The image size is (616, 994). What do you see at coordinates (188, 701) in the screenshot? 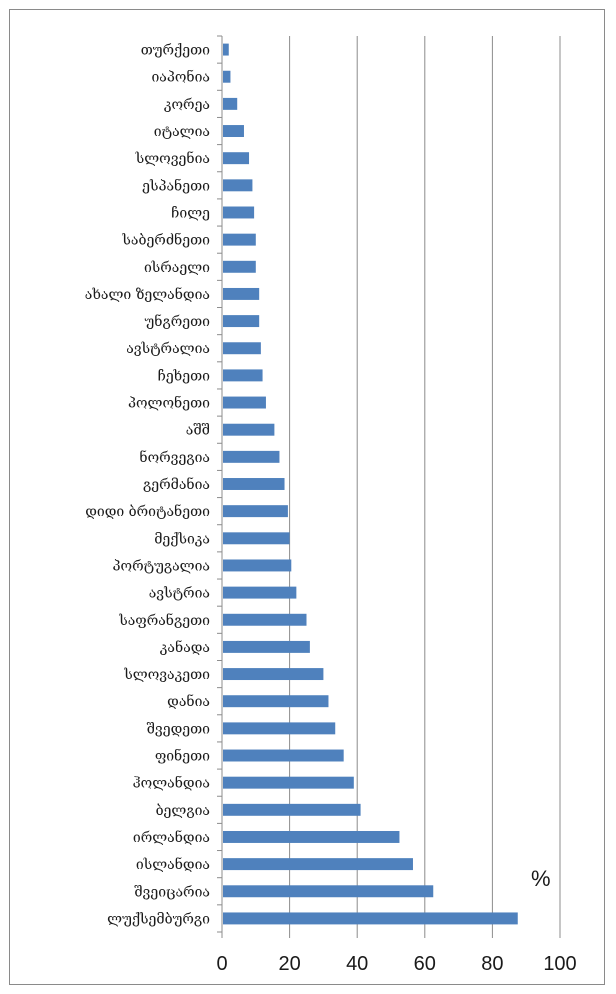
I see `category-label: დანია` at bounding box center [188, 701].